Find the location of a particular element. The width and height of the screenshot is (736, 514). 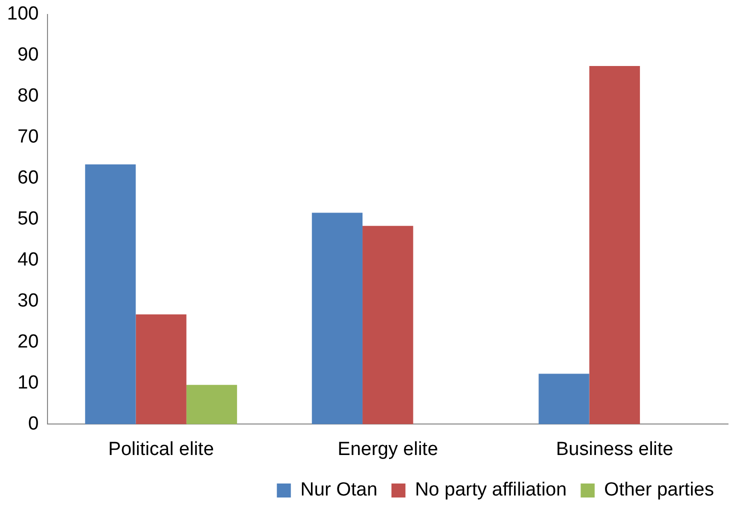

x-tick-label: Energy elite is located at coordinates (388, 449).